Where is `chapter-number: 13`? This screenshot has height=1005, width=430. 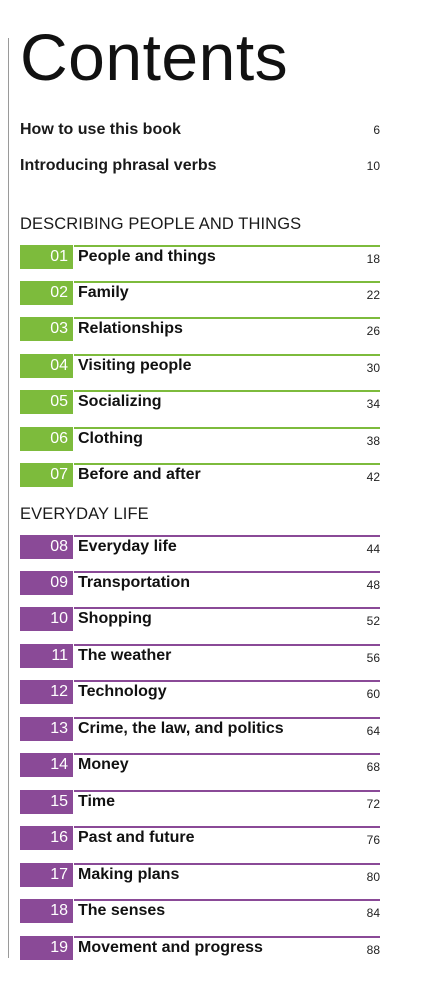 chapter-number: 13 is located at coordinates (46, 729).